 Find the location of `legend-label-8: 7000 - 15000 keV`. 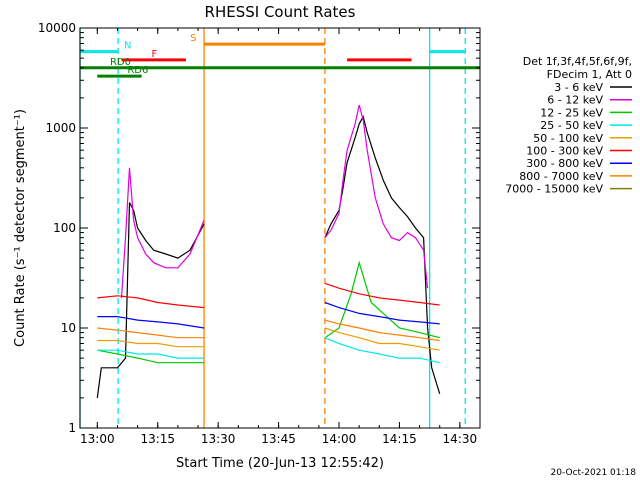

legend-label-8: 7000 - 15000 keV is located at coordinates (554, 189).